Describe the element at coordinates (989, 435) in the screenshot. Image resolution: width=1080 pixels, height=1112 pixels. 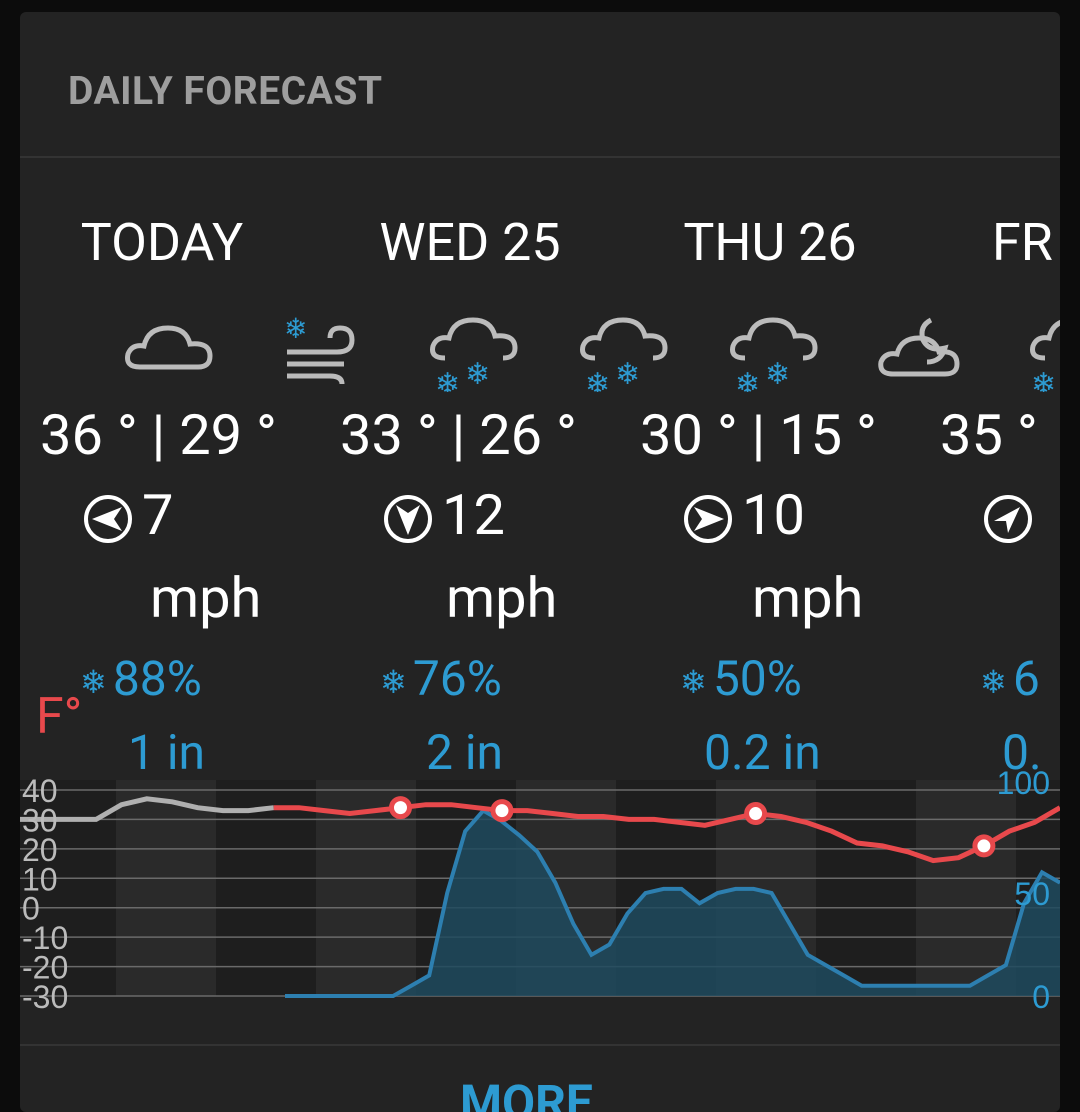
I see `temperature-range: 35 °` at that location.